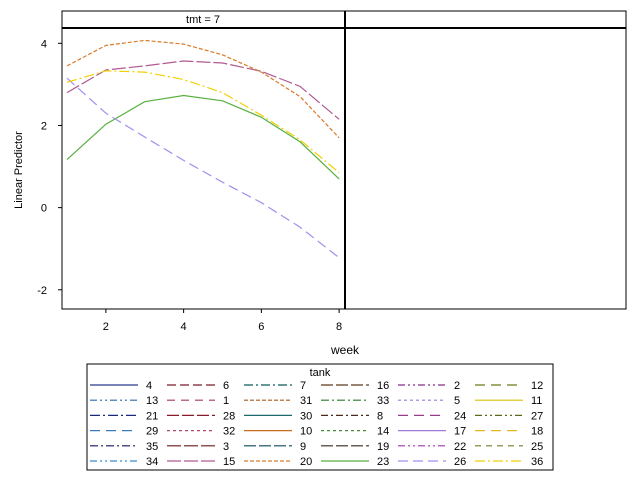 Image resolution: width=640 pixels, height=480 pixels. Describe the element at coordinates (306, 462) in the screenshot. I see `legend-label-20: 20` at that location.